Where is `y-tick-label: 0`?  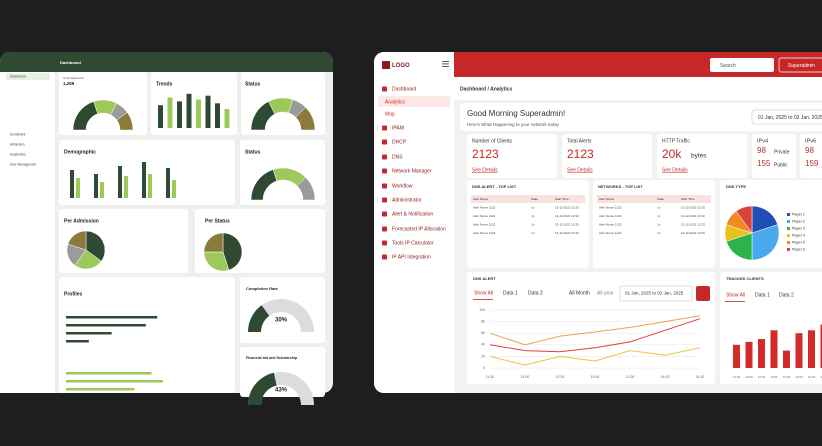
y-tick-label: 0 is located at coordinates (484, 368).